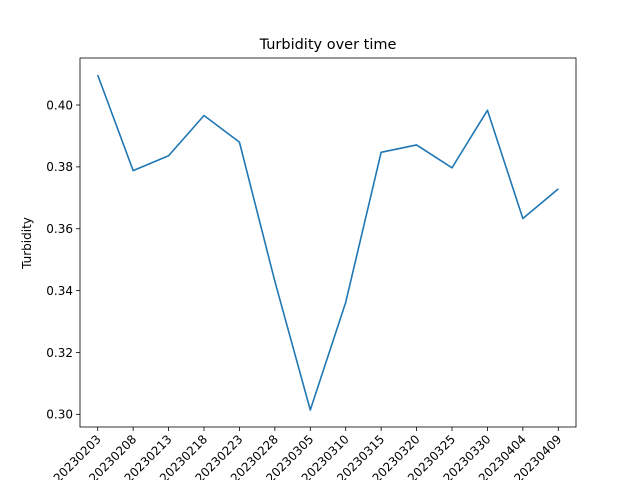 The height and width of the screenshot is (480, 640). I want to click on y-axis-label: Turbidity, so click(27, 243).